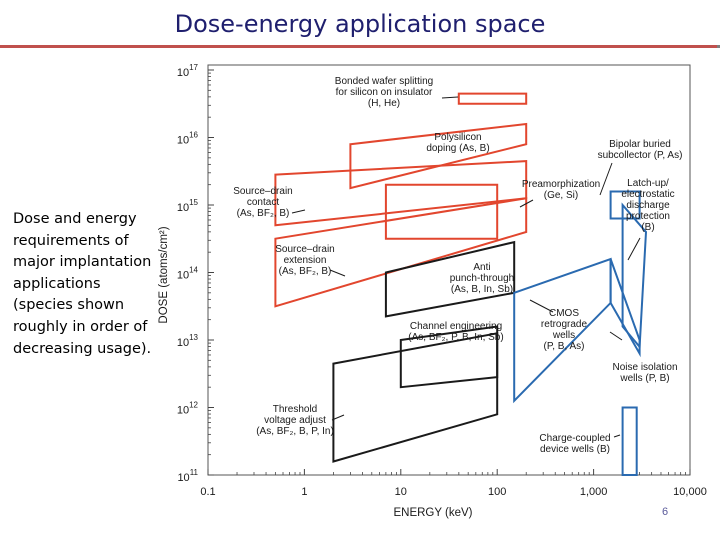  What do you see at coordinates (575, 449) in the screenshot?
I see `region-label: device wells (B)` at bounding box center [575, 449].